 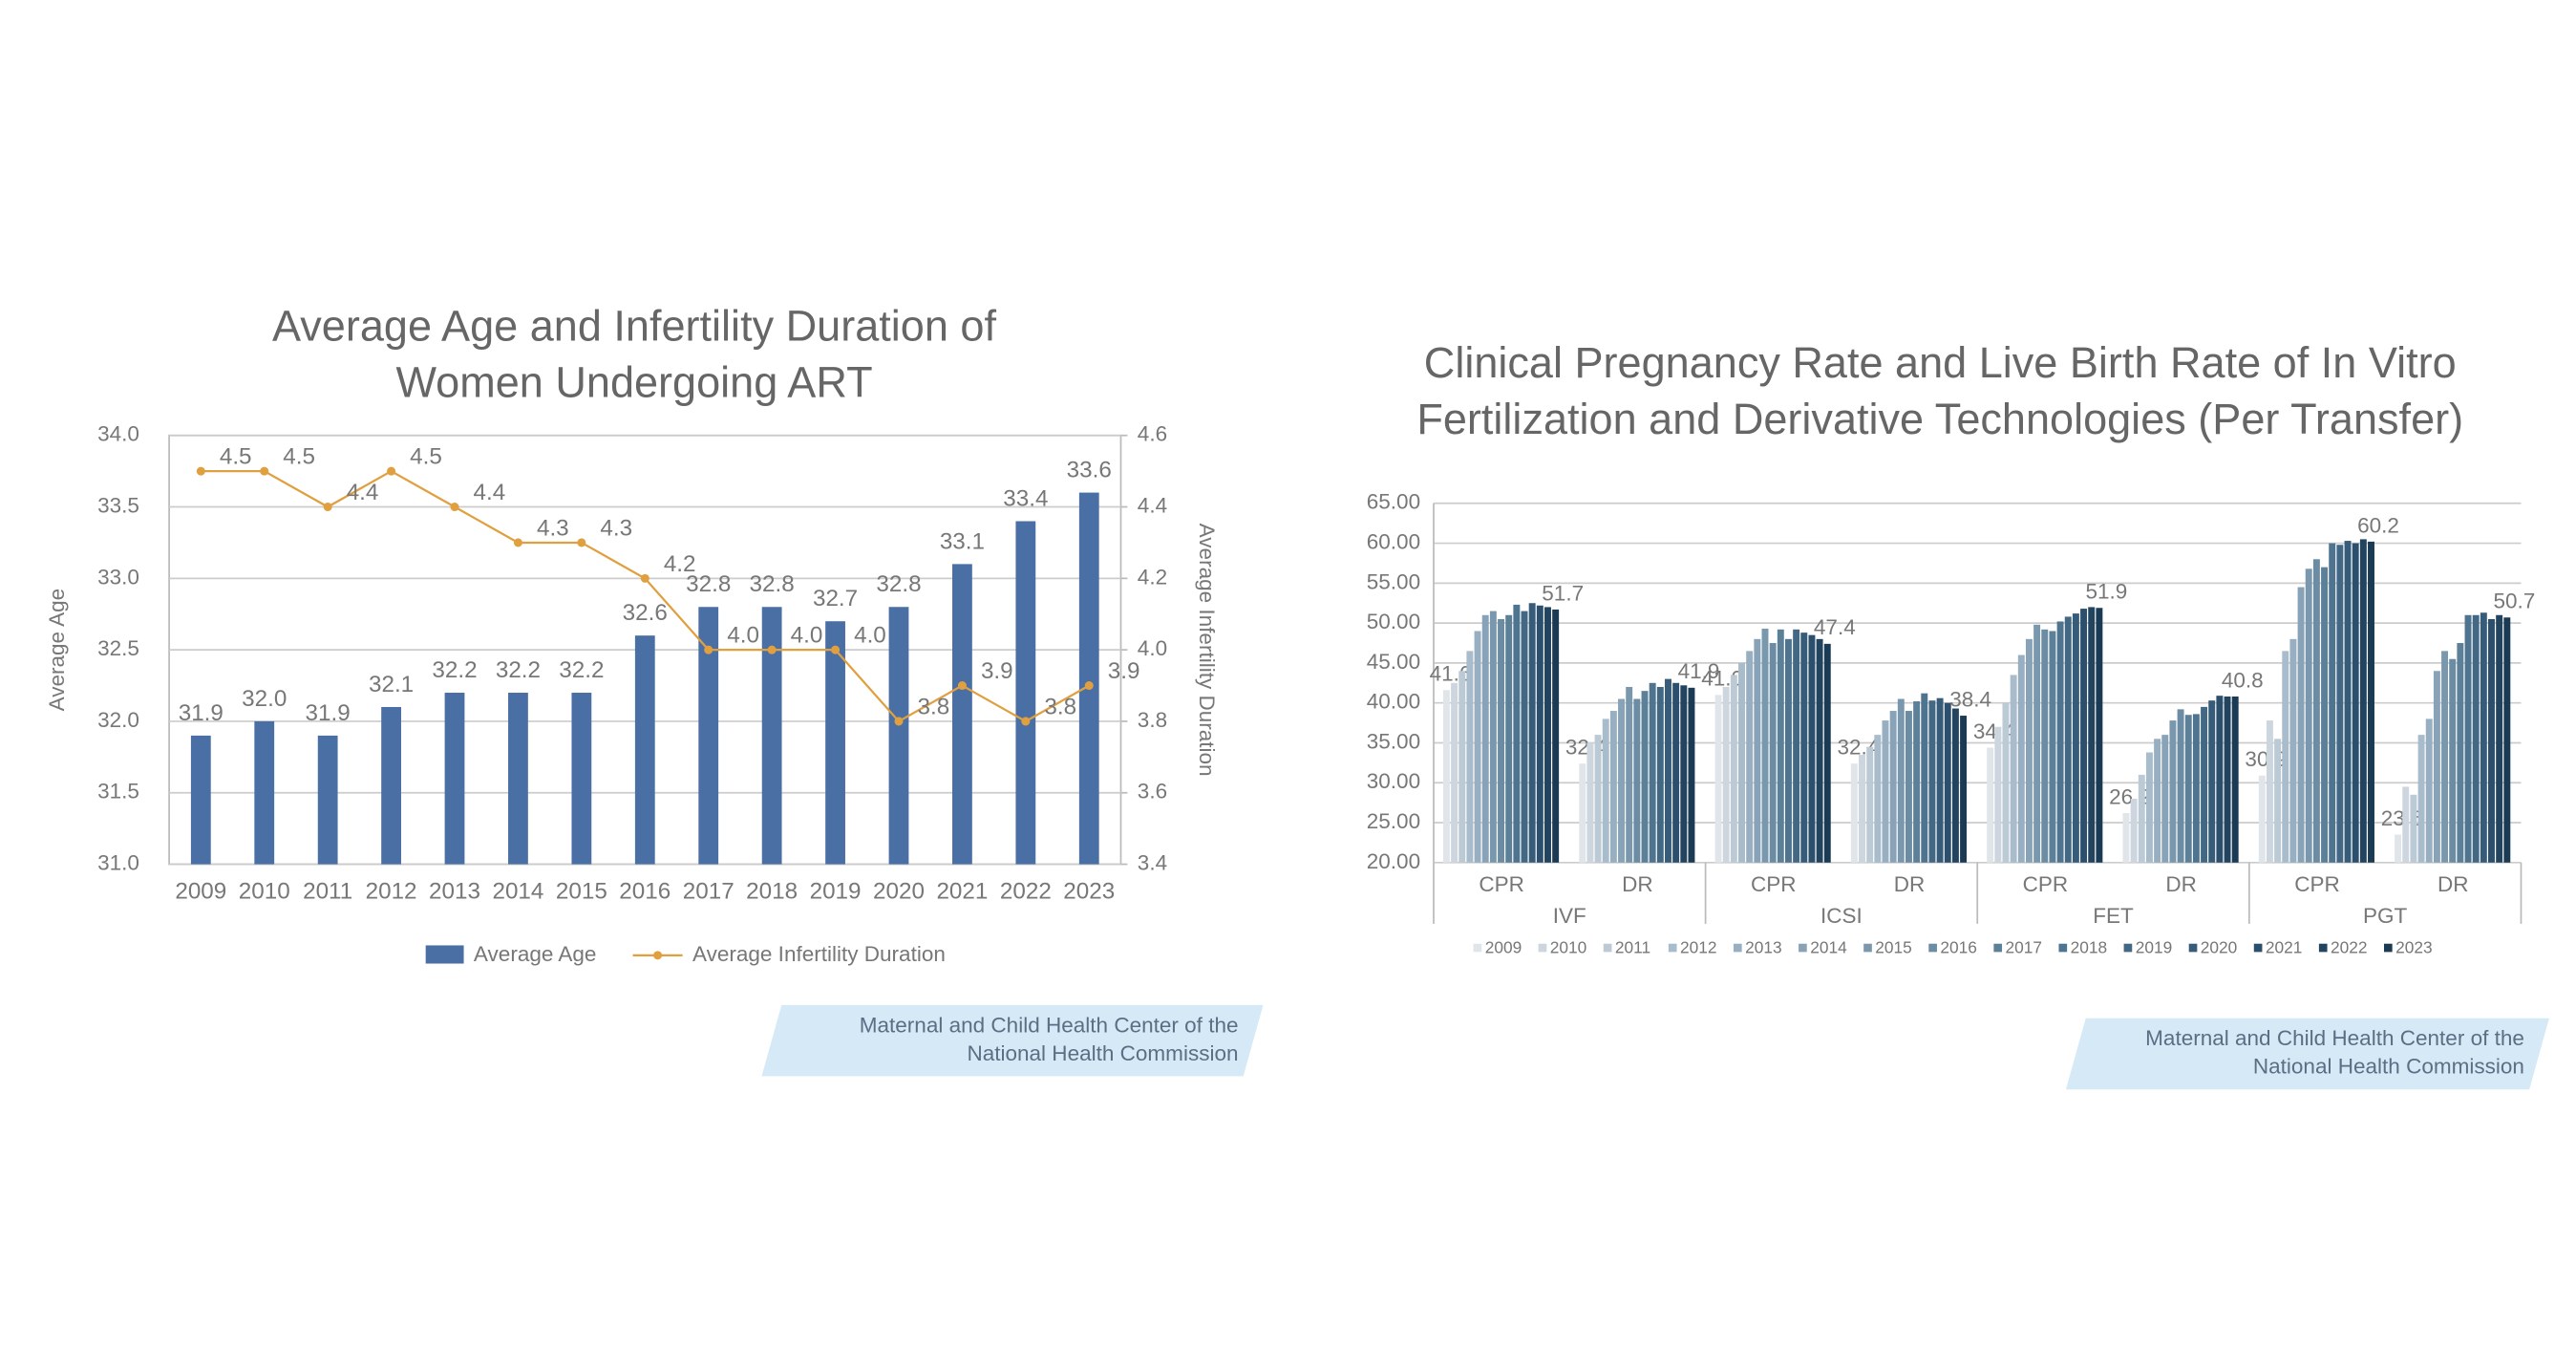 What do you see at coordinates (2378, 525) in the screenshot?
I see `data-label: 60.2` at bounding box center [2378, 525].